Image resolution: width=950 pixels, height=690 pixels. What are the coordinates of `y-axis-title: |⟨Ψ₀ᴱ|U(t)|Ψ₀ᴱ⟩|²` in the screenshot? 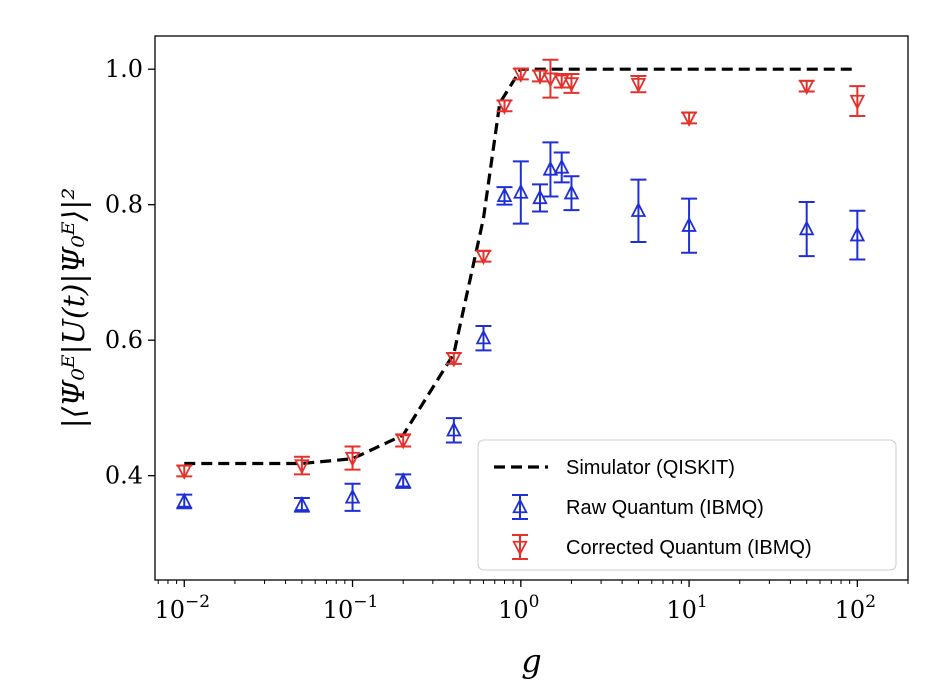 It's located at (74, 308).